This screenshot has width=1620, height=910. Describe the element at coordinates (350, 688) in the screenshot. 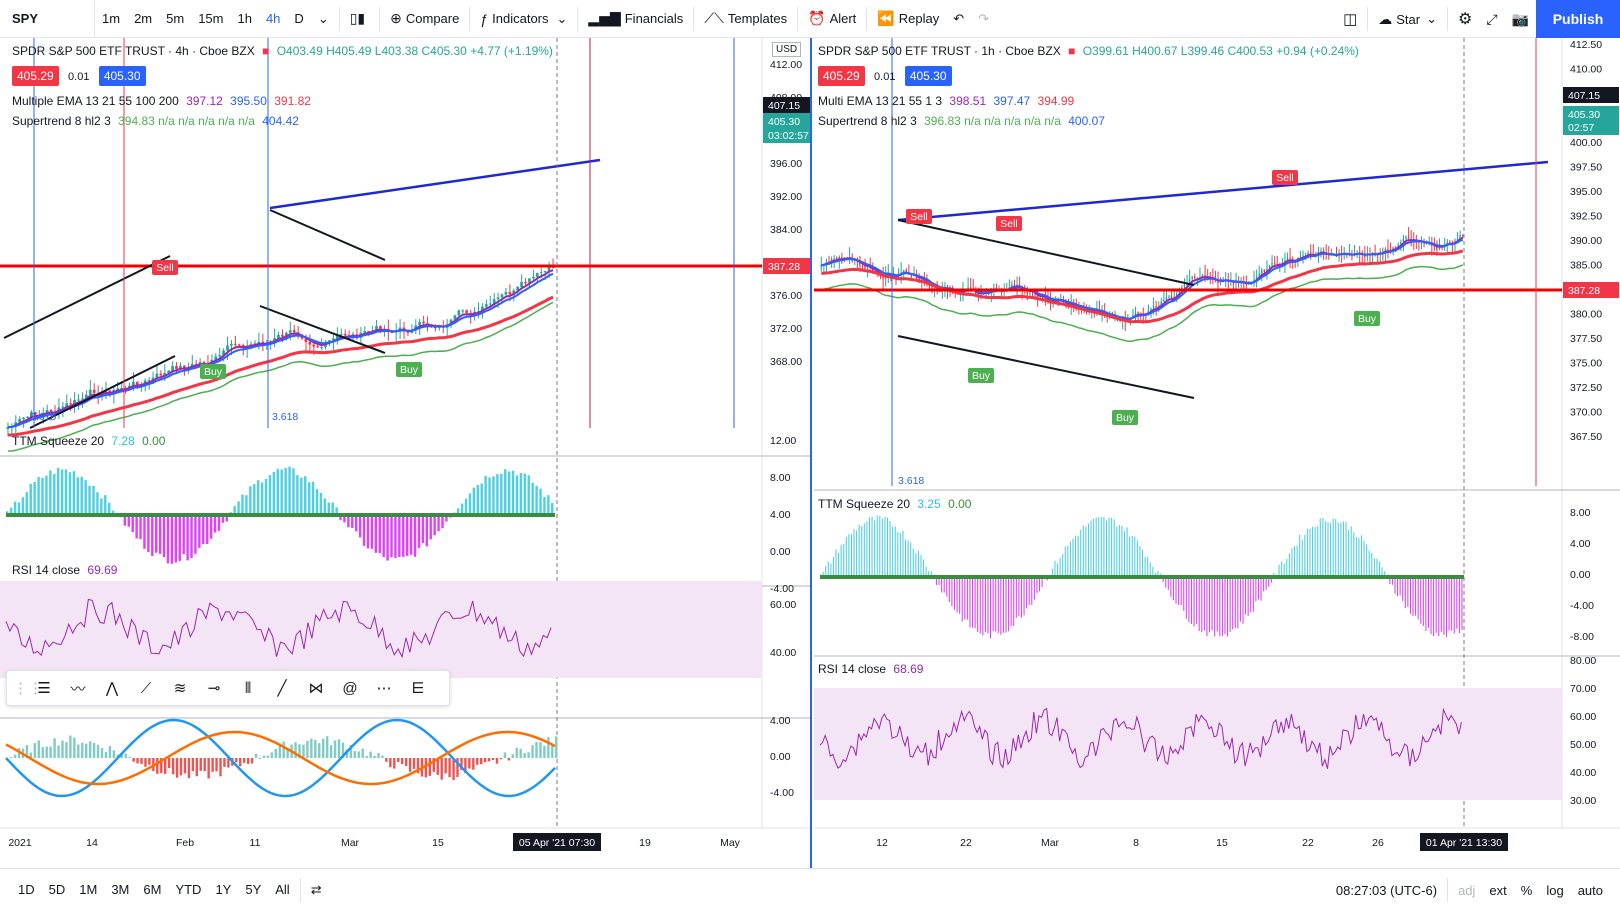

I see `spiral-icon: @` at that location.